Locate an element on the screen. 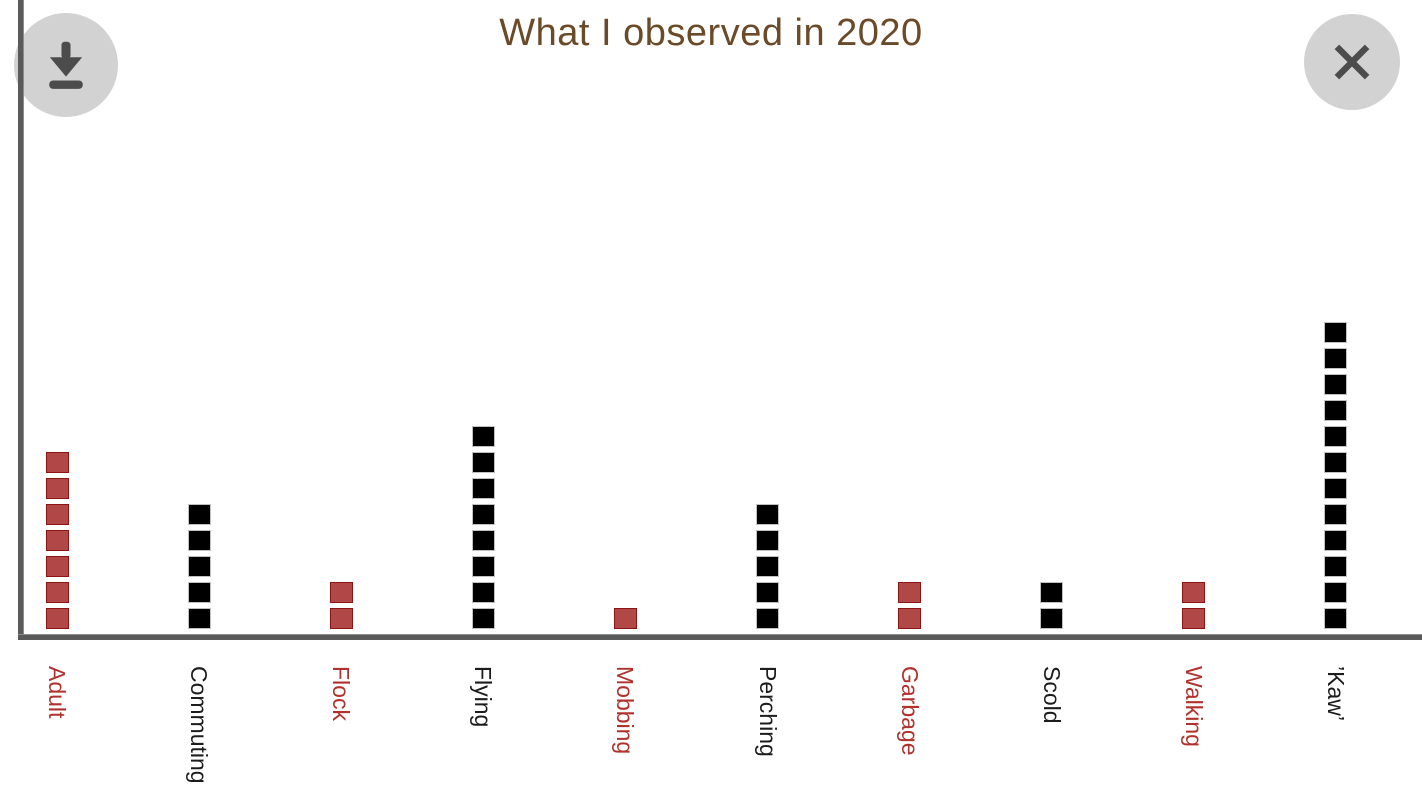 The width and height of the screenshot is (1422, 800). bar-flock is located at coordinates (341, 605).